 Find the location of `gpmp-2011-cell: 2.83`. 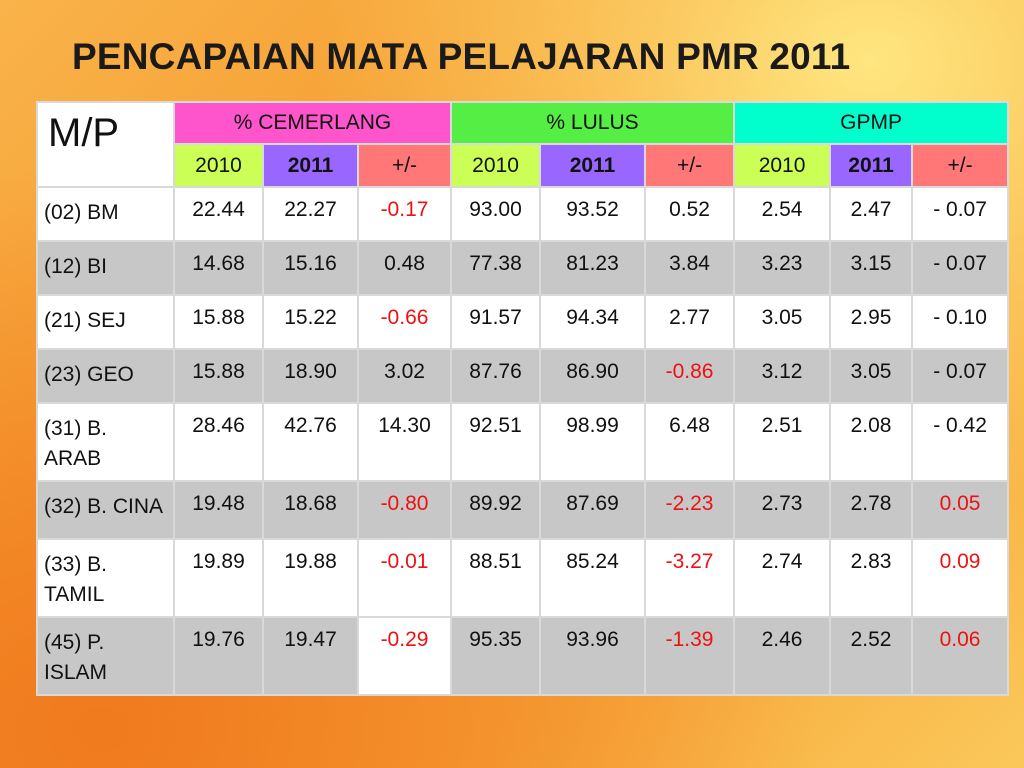

gpmp-2011-cell: 2.83 is located at coordinates (871, 578).